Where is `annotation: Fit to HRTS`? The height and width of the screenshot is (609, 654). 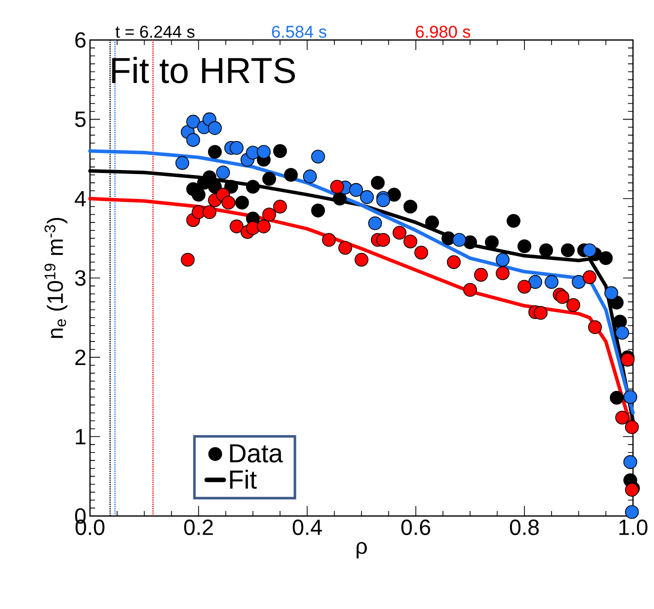
annotation: Fit to HRTS is located at coordinates (203, 70).